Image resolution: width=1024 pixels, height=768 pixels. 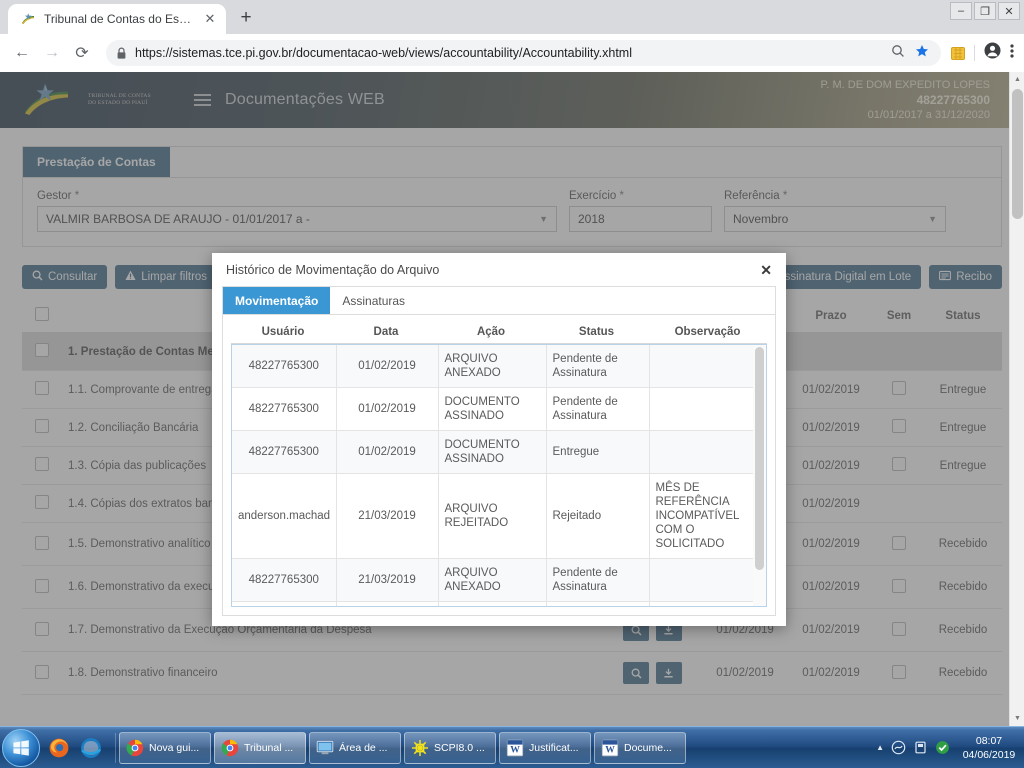 What do you see at coordinates (596, 332) in the screenshot?
I see `modal-col-status: Status` at bounding box center [596, 332].